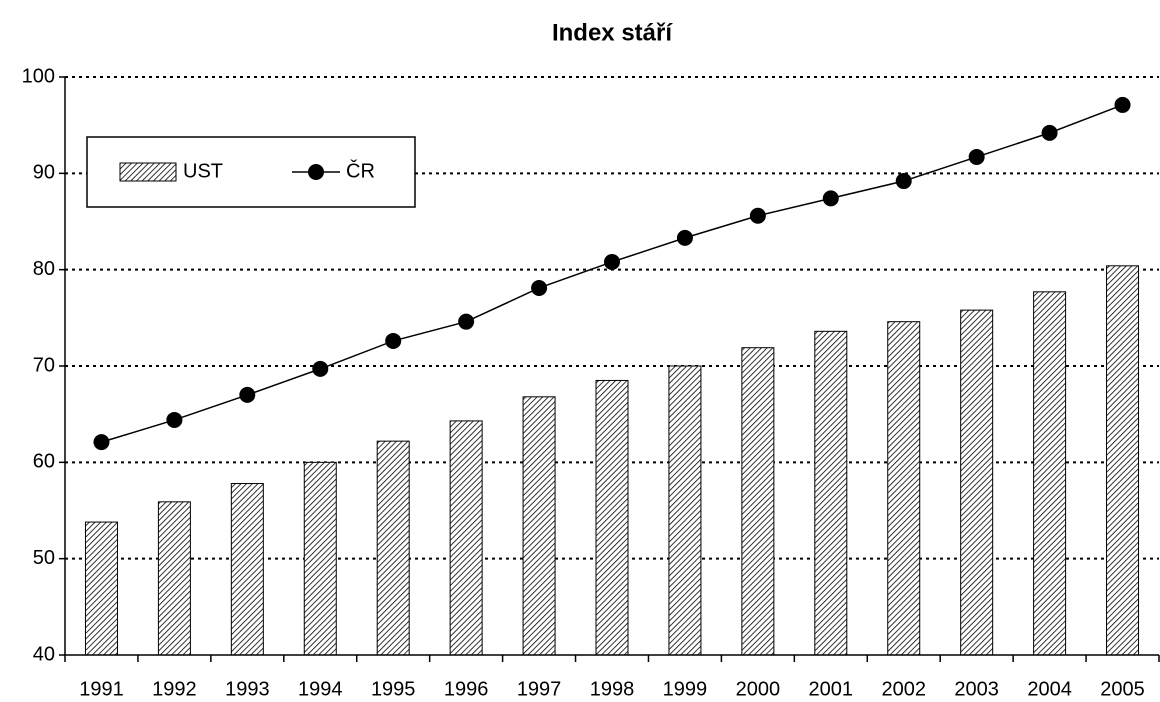  I want to click on y-tick-label: 90, so click(44, 173).